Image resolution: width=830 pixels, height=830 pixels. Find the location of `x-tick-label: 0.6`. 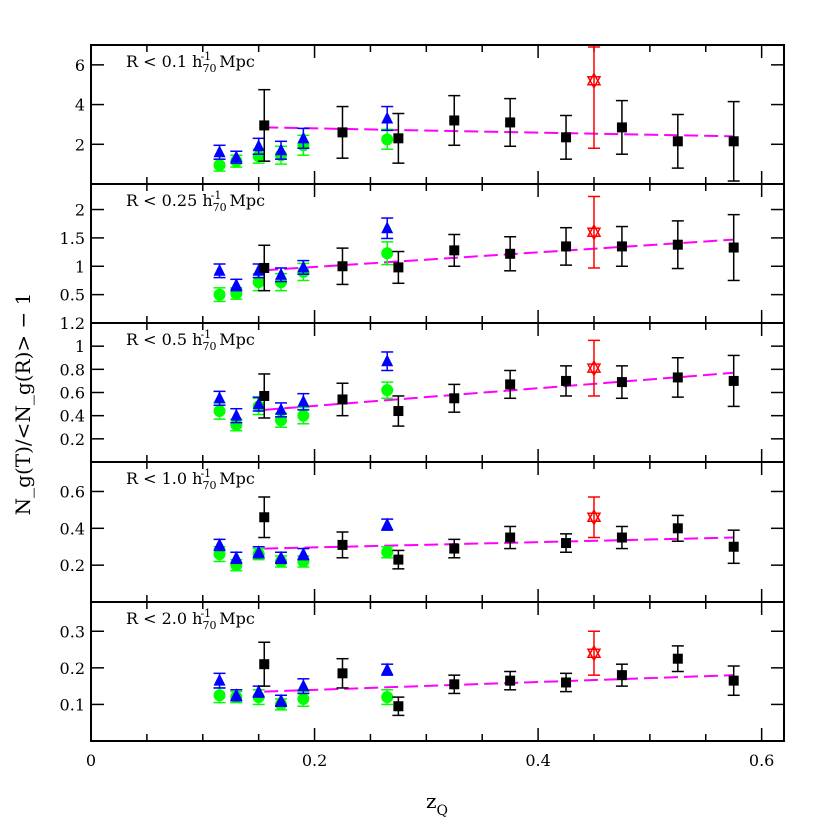

x-tick-label: 0.6 is located at coordinates (761, 760).